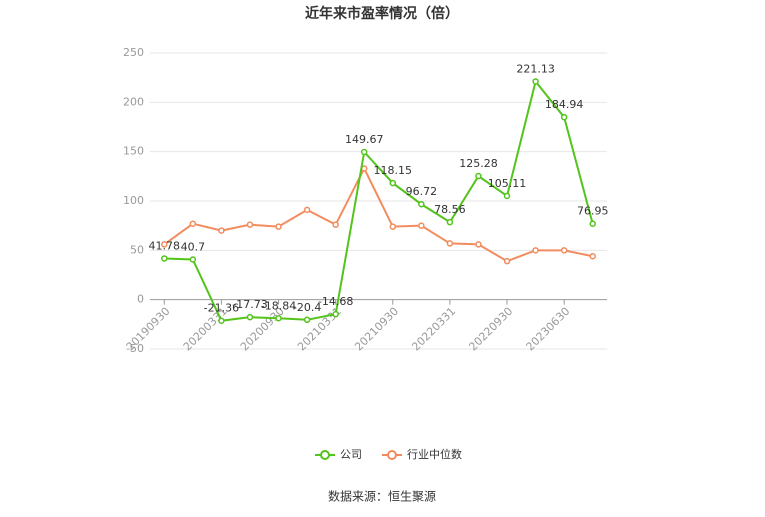  Describe the element at coordinates (434, 454) in the screenshot. I see `legend-label: 行业中位数` at that location.